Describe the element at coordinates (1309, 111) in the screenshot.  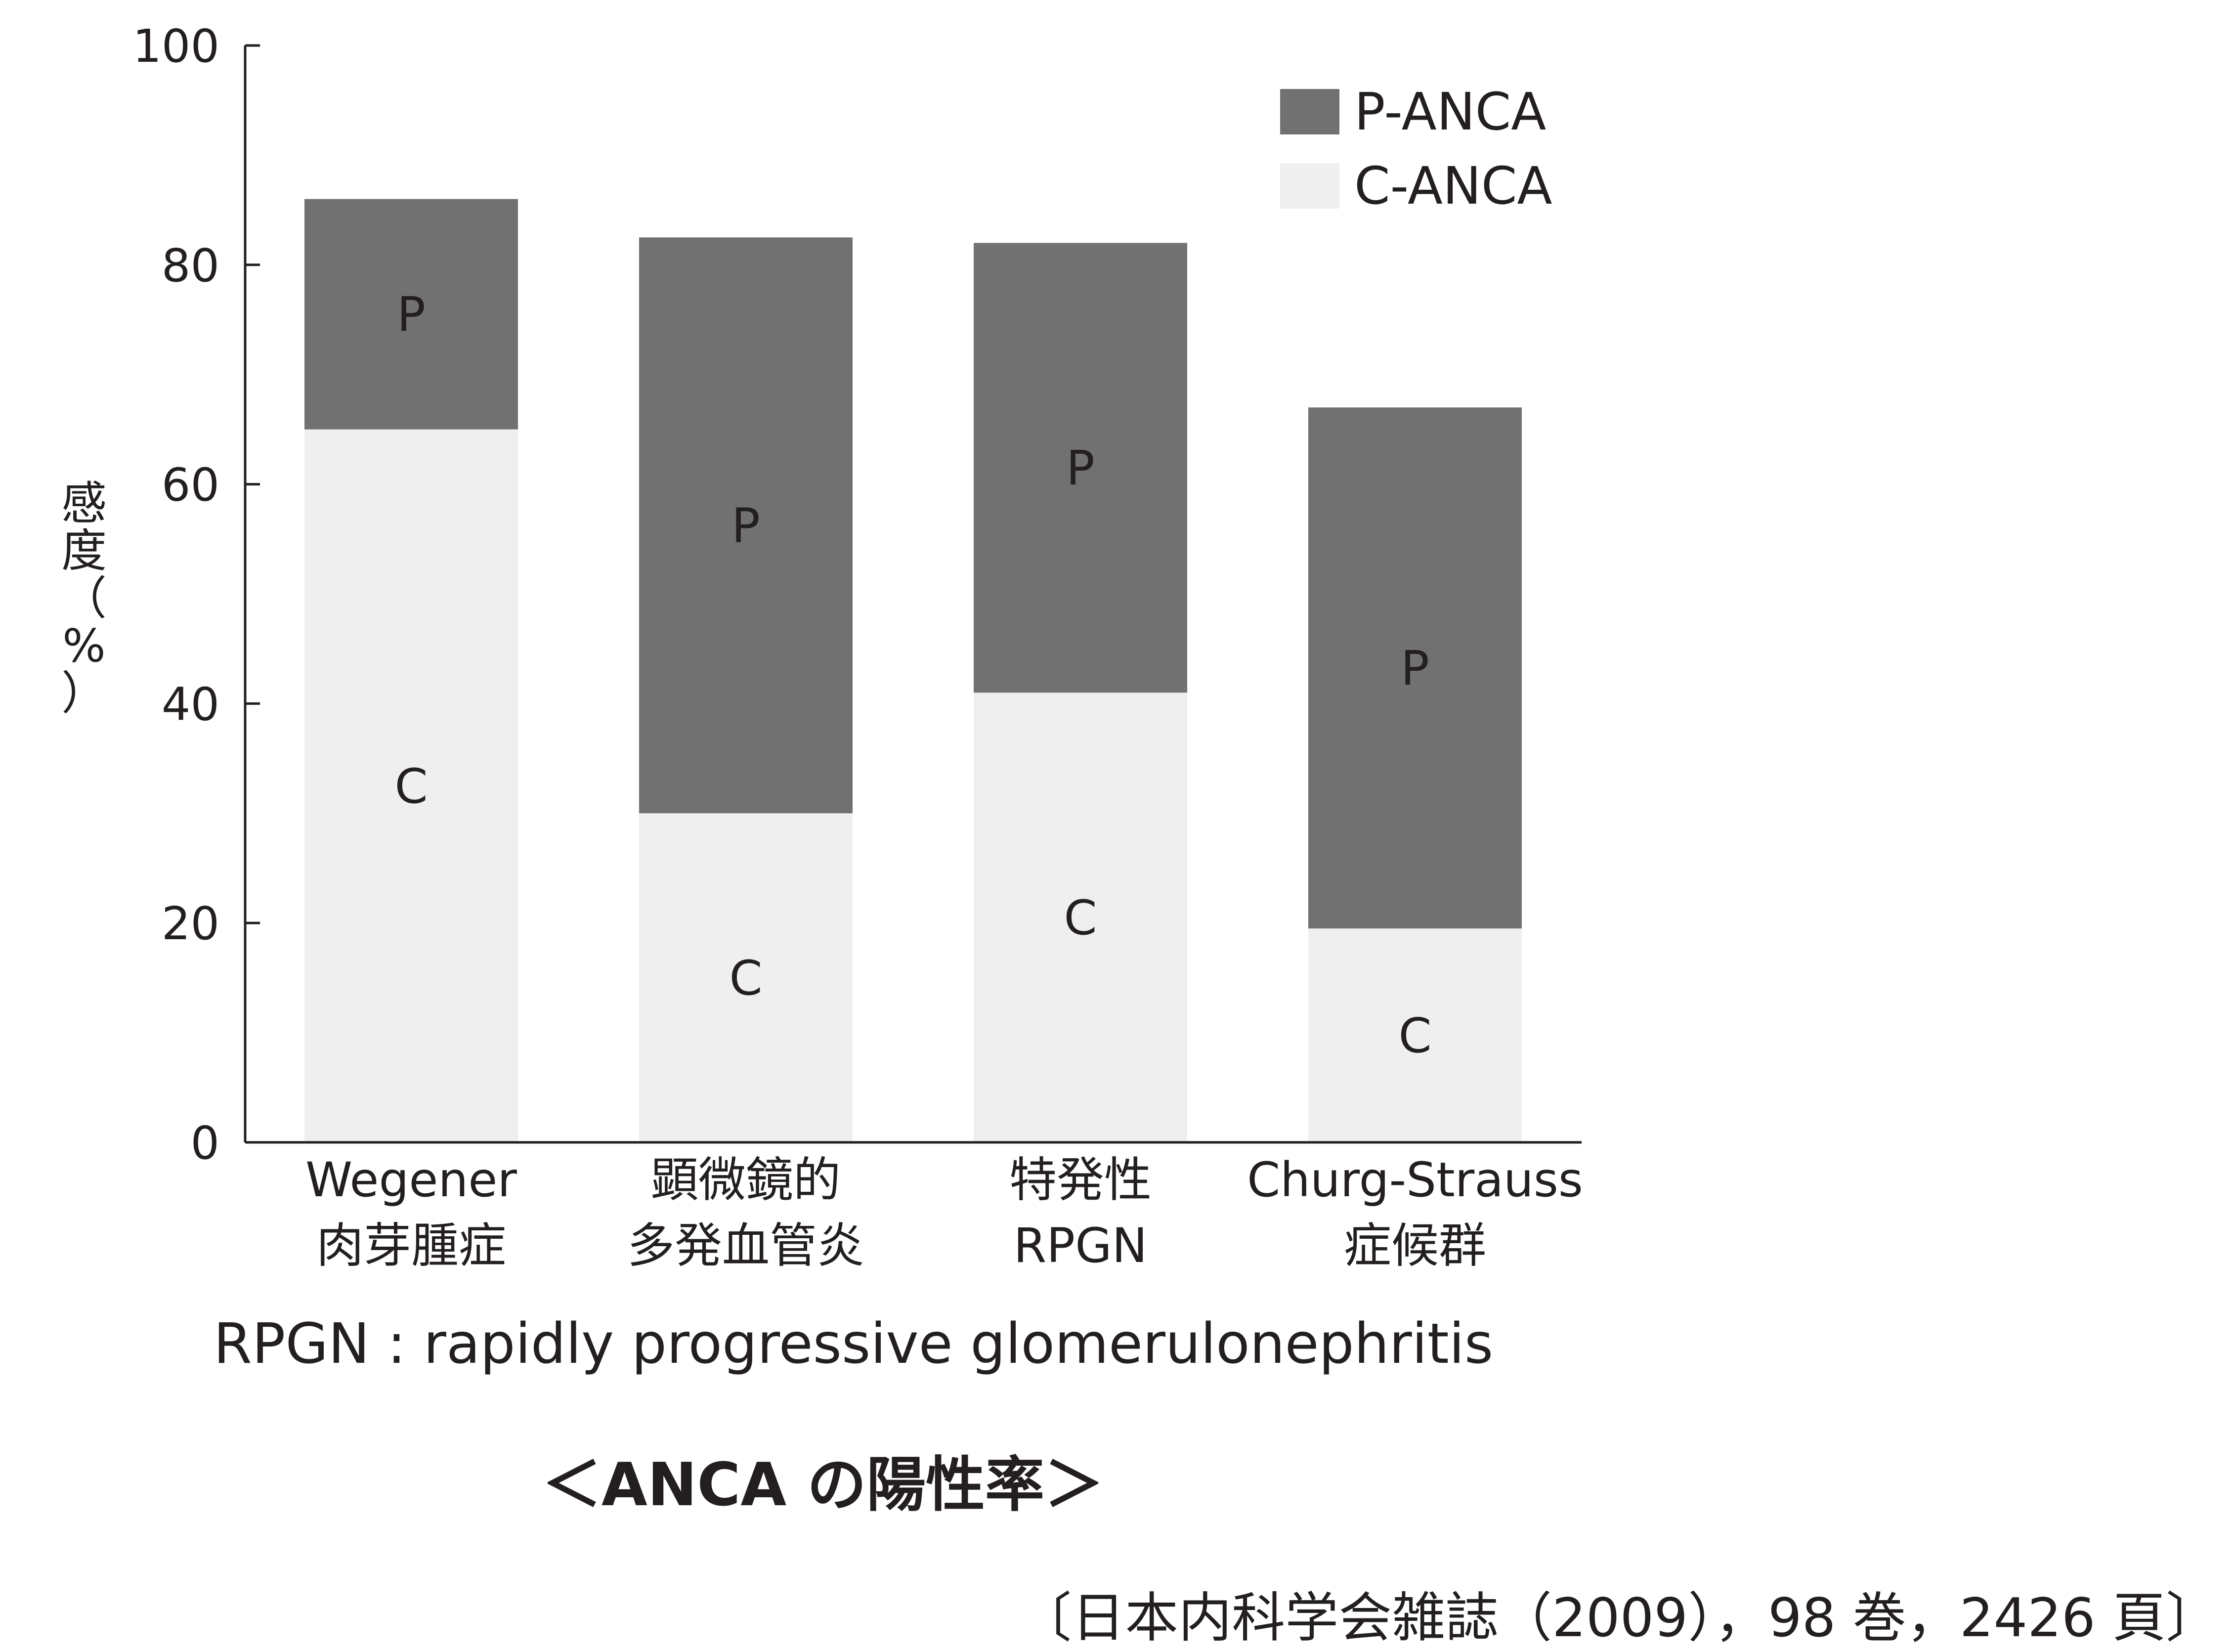
I see `legend-swatch-p` at that location.